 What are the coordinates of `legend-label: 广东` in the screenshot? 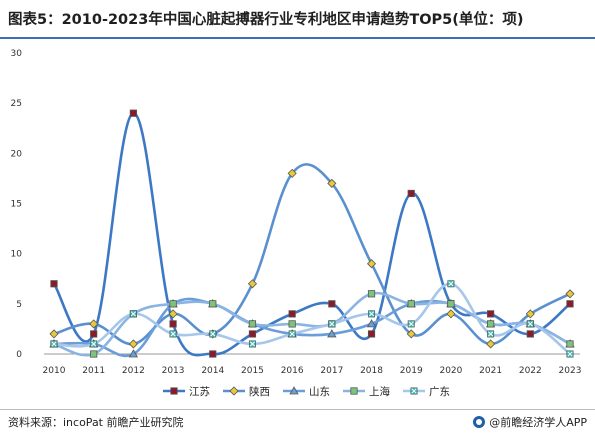 It's located at (439, 391).